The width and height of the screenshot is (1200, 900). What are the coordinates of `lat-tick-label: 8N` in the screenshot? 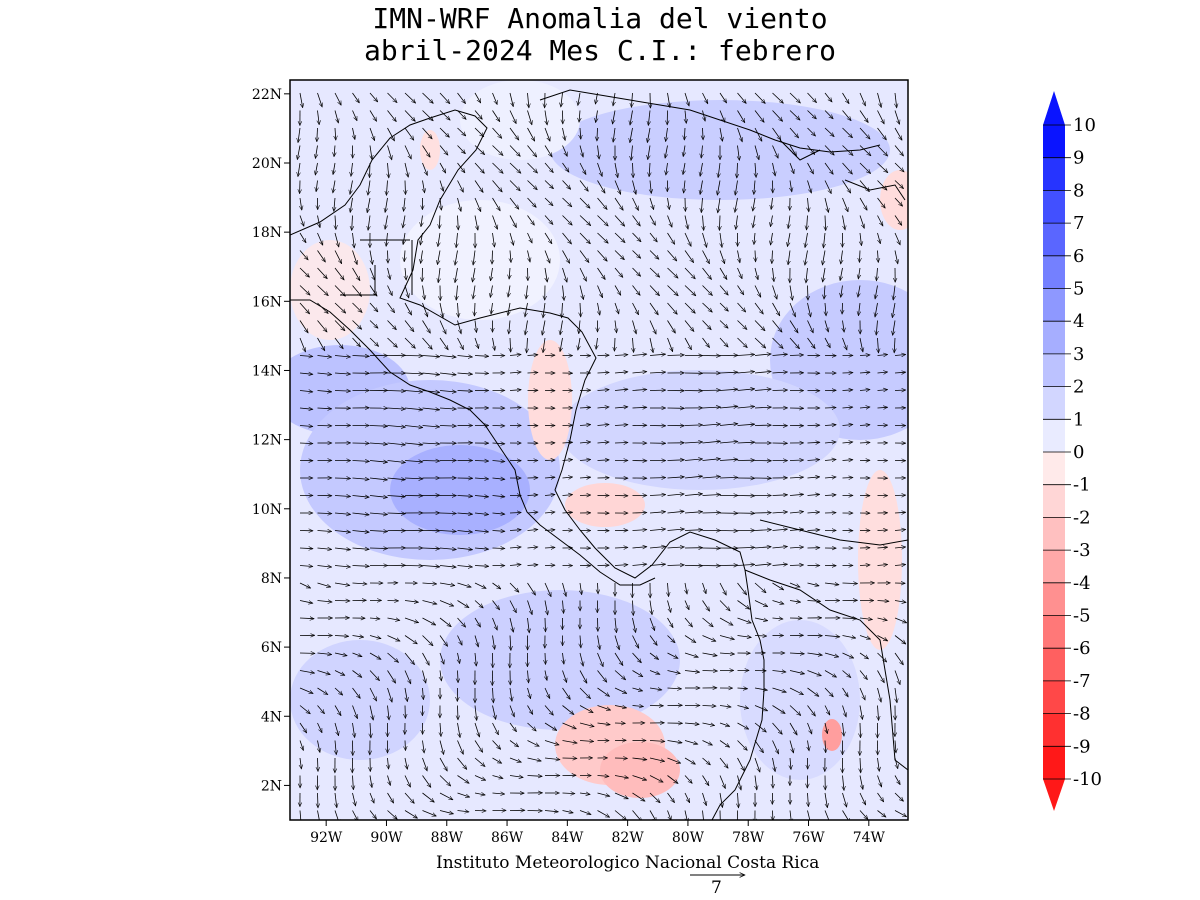 It's located at (271, 579).